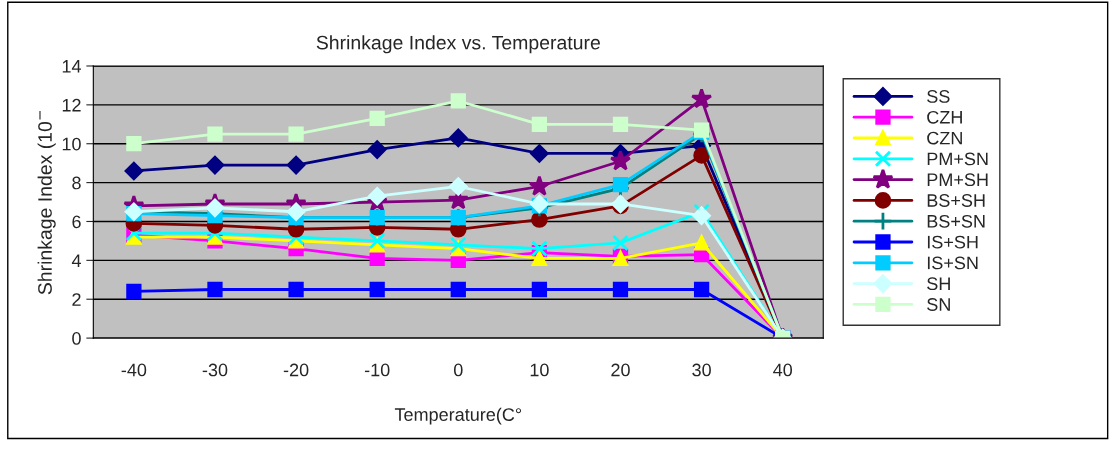  I want to click on legend-label: PM+SH, so click(957, 180).